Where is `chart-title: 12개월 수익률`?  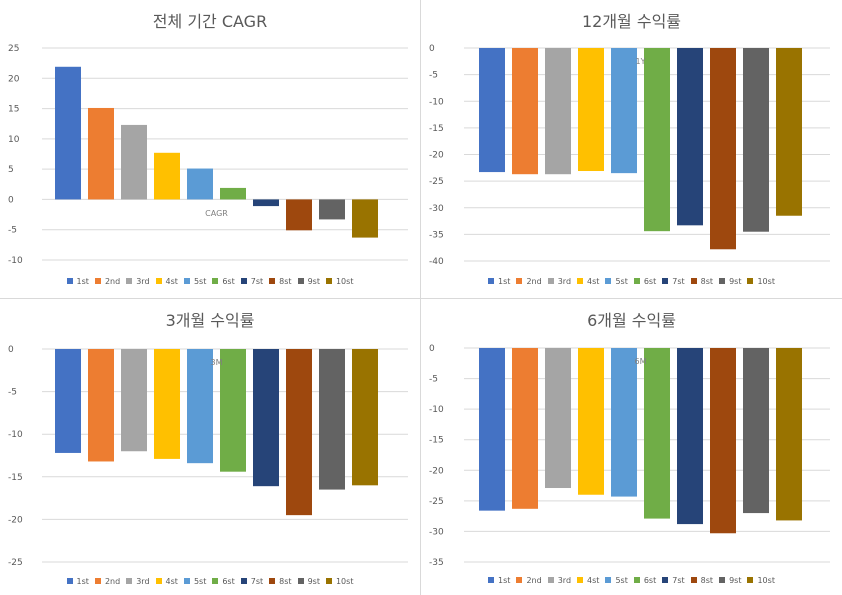
chart-title: 12개월 수익률 is located at coordinates (631, 21).